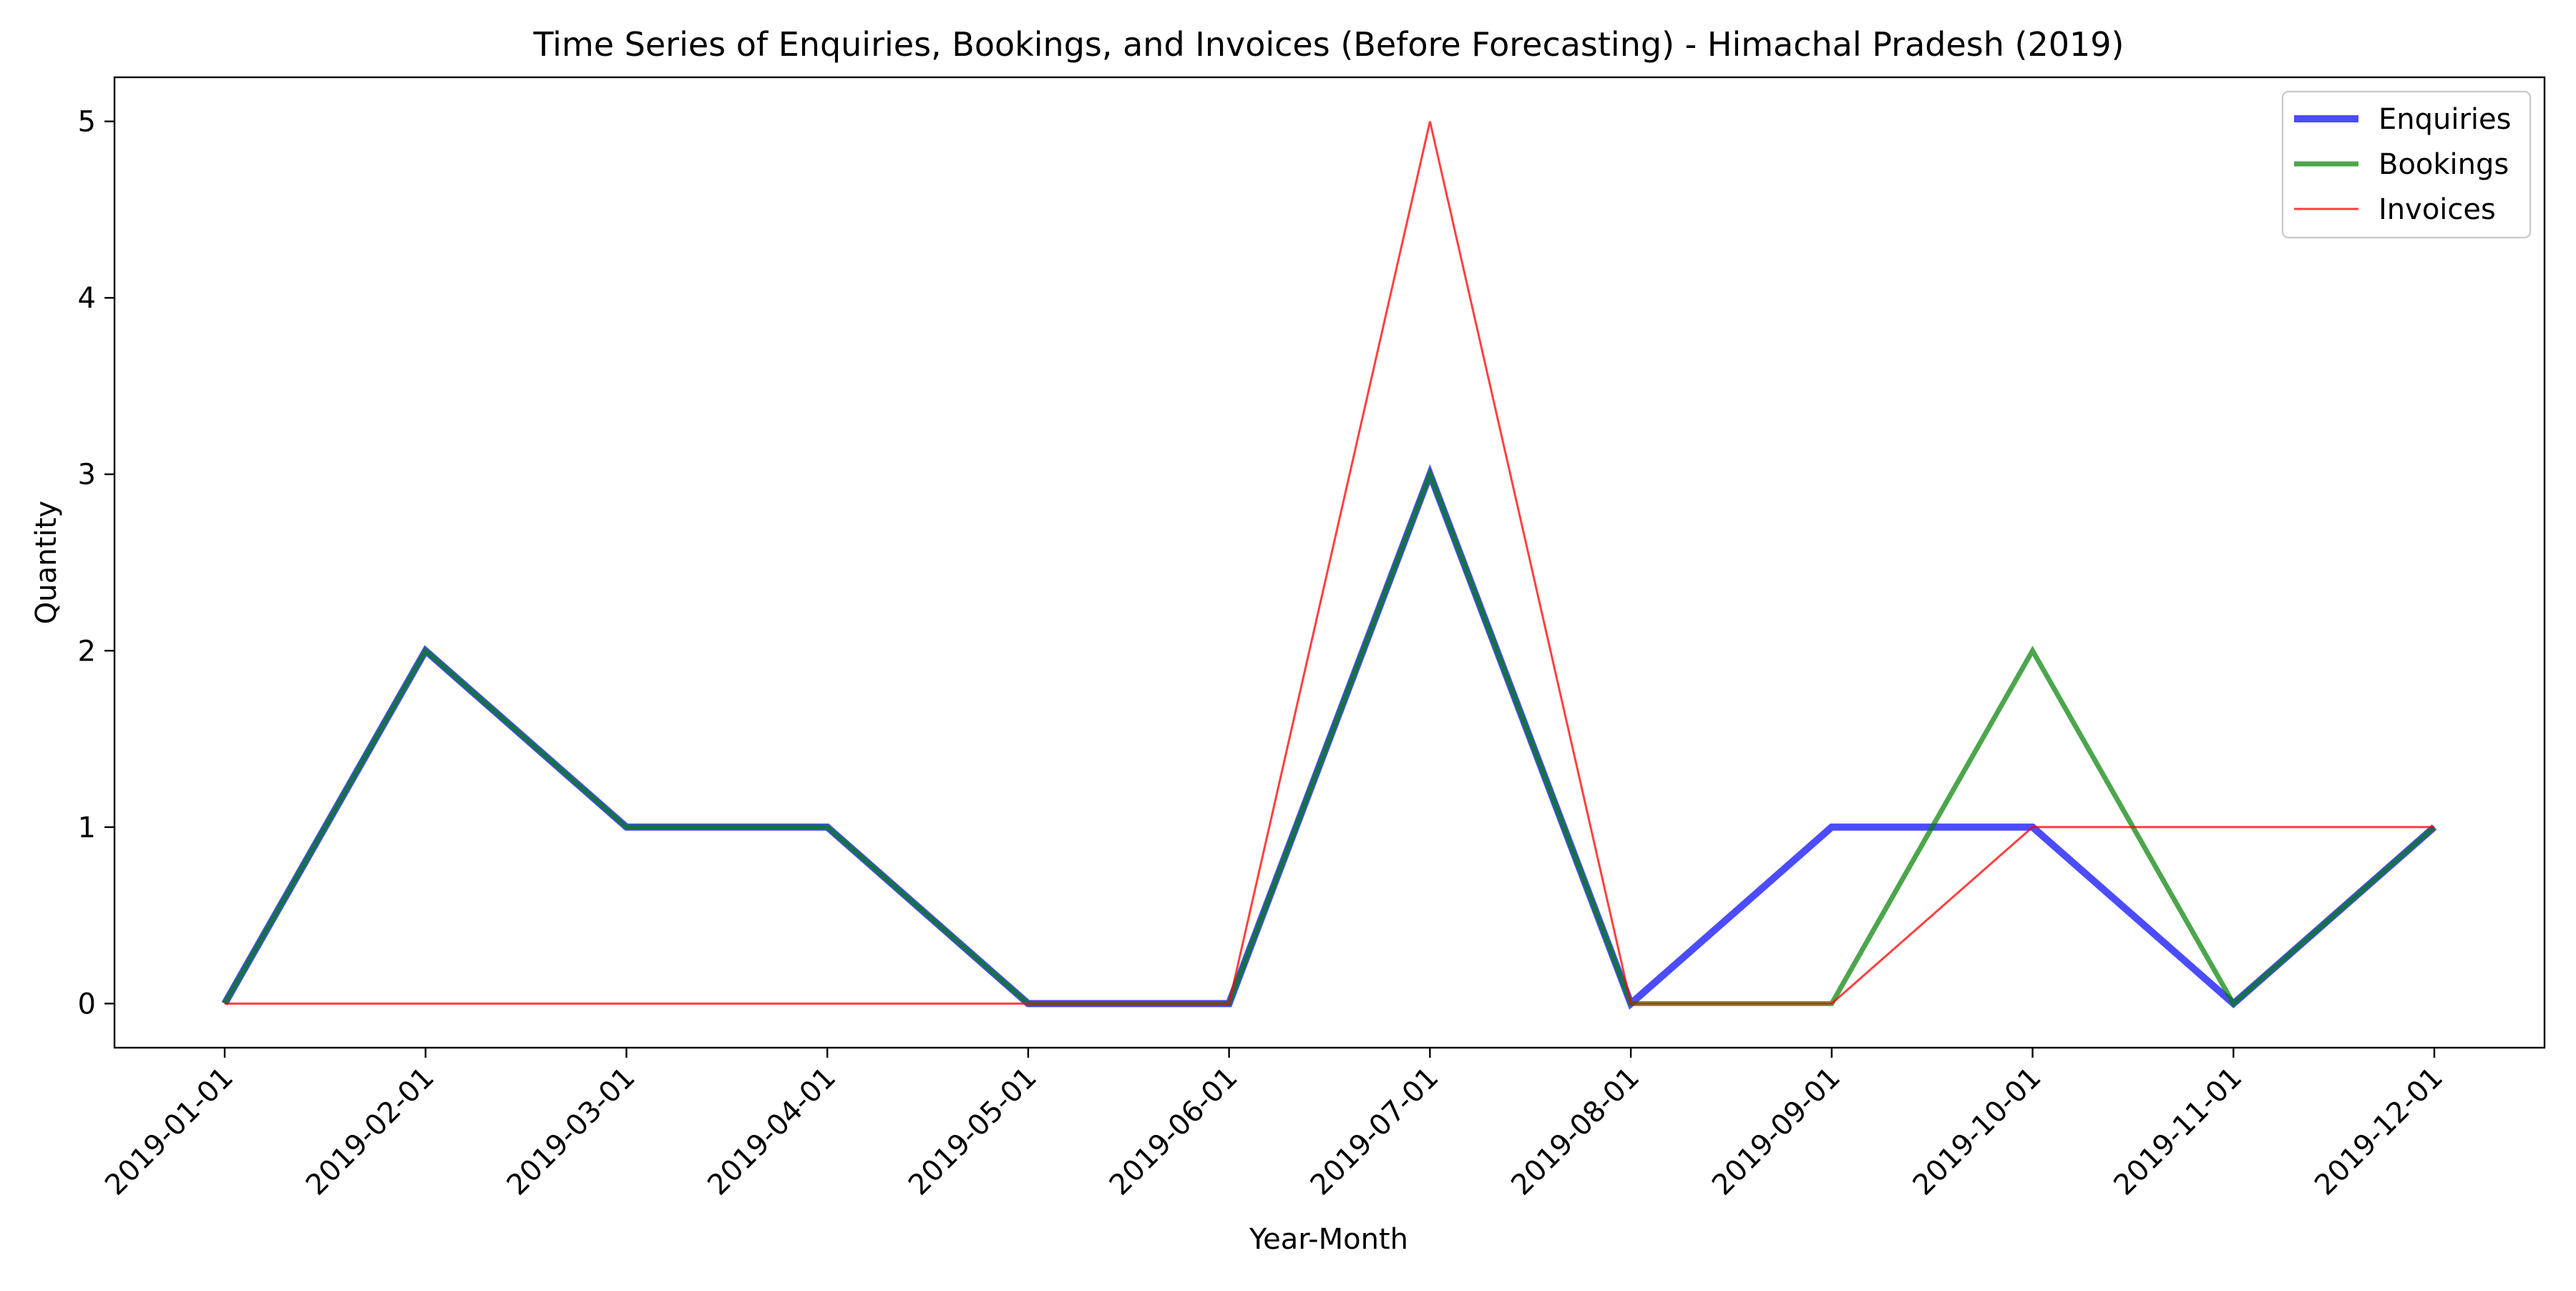  I want to click on legend-label-bookings: Bookings, so click(2444, 164).